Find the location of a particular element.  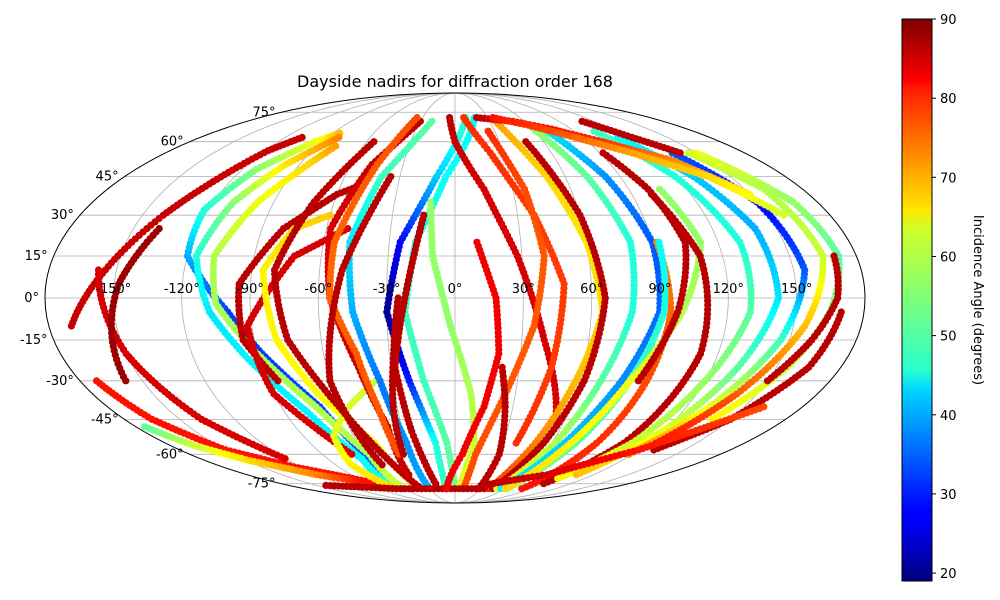

lat-tick-label: 75° is located at coordinates (263, 112).